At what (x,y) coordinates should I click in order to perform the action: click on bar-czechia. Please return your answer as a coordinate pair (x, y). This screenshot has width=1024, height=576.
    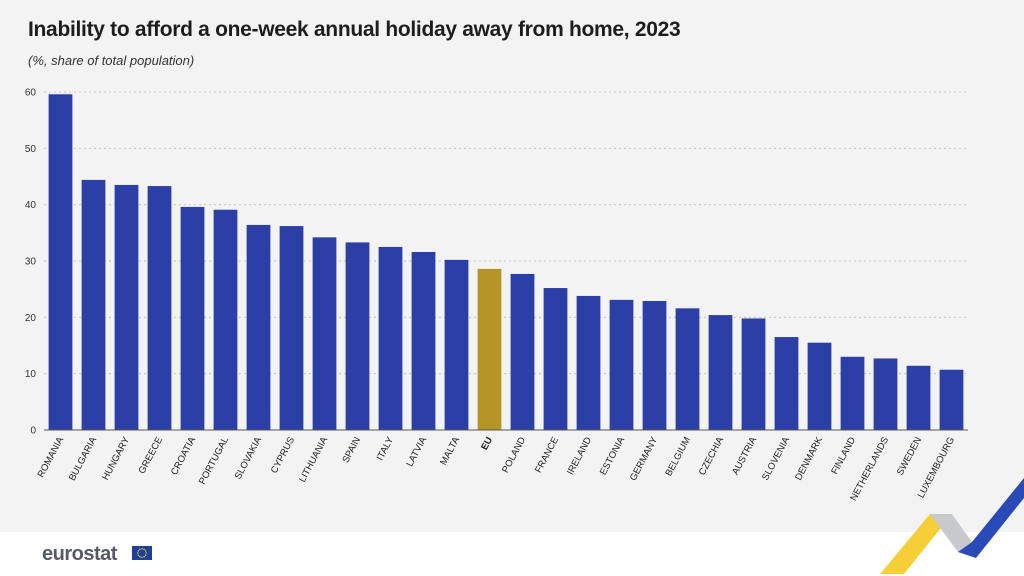
    Looking at the image, I should click on (720, 372).